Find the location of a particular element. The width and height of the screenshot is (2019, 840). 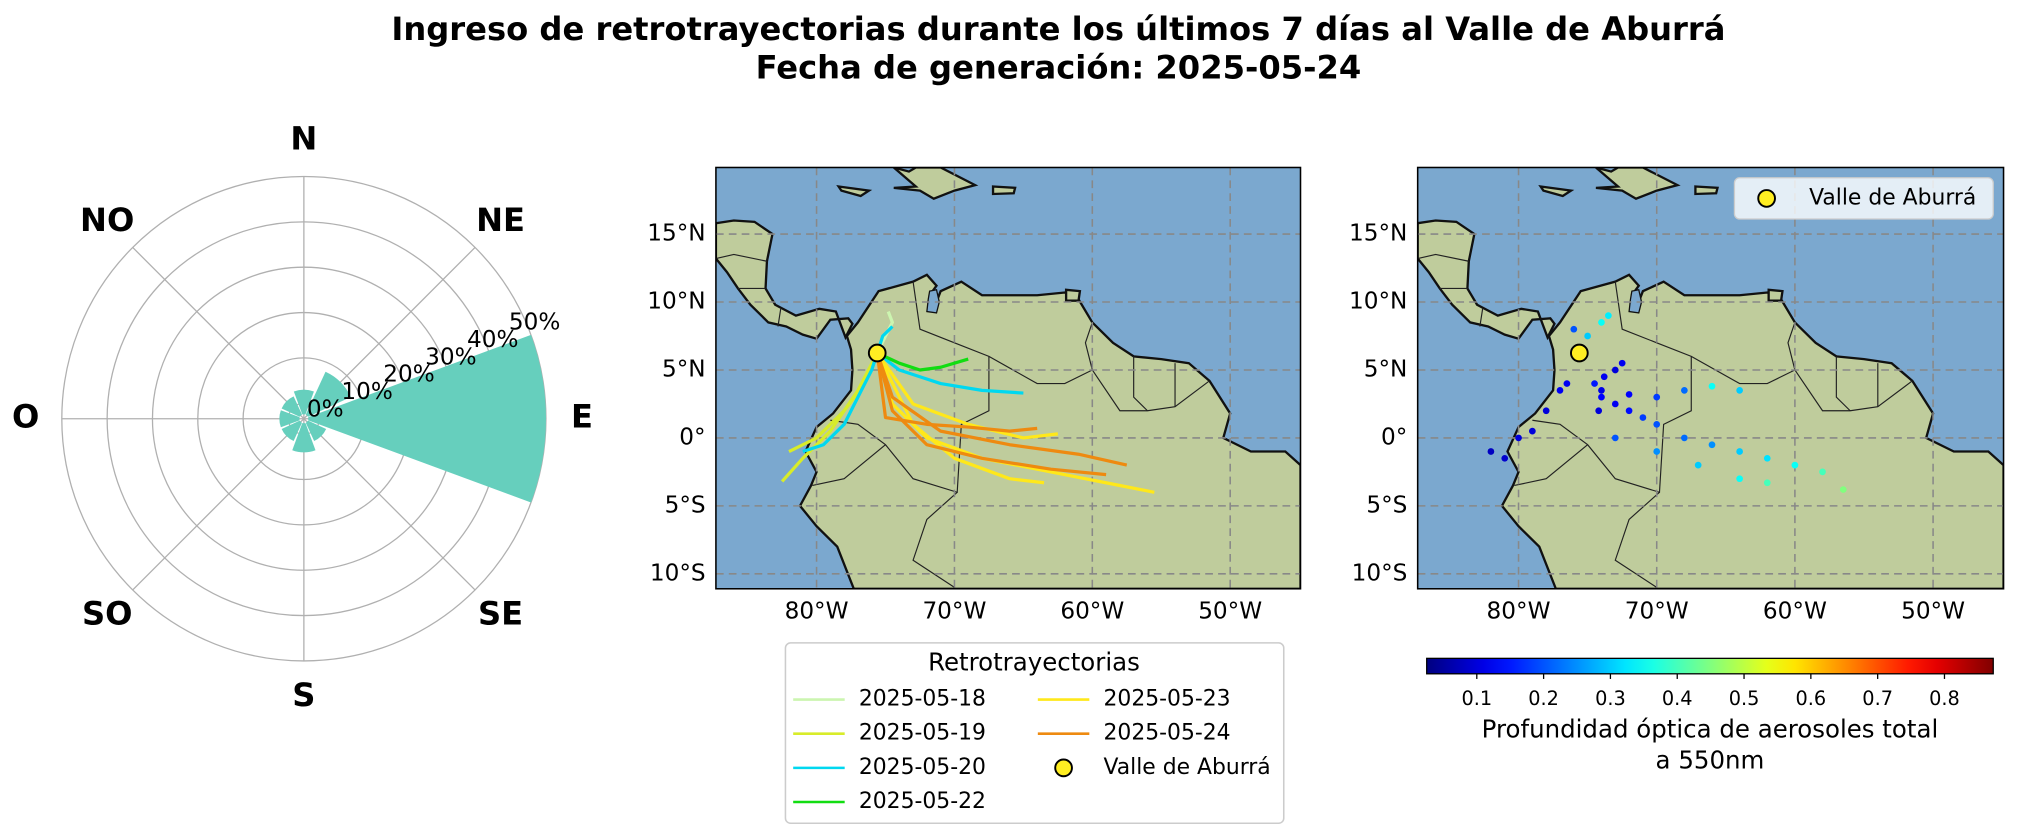

lake is located at coordinates (933, 301).